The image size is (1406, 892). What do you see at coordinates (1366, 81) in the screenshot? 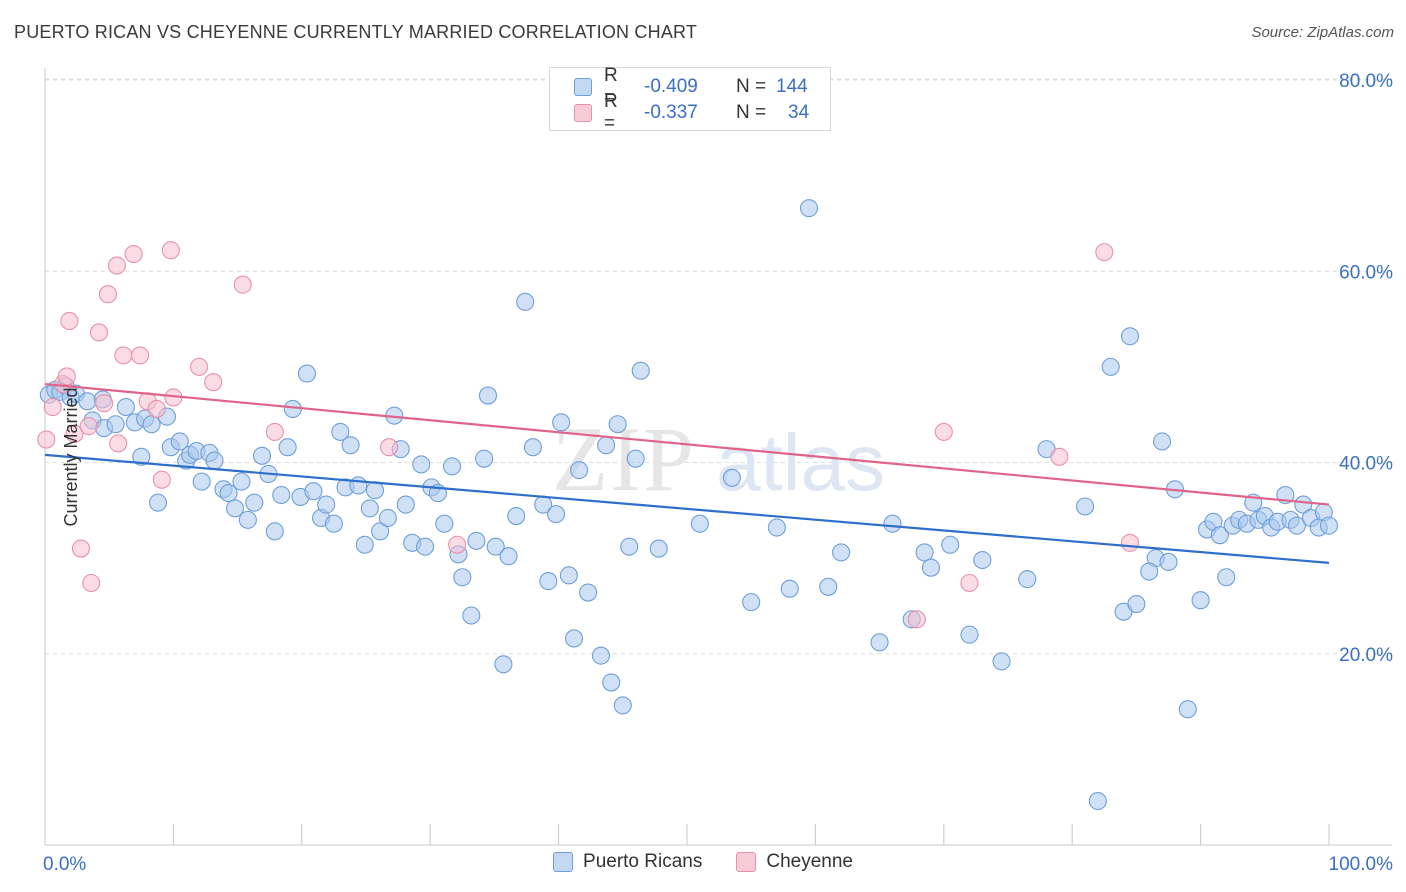
I see `y-tick-label: 80.0%` at bounding box center [1366, 81].